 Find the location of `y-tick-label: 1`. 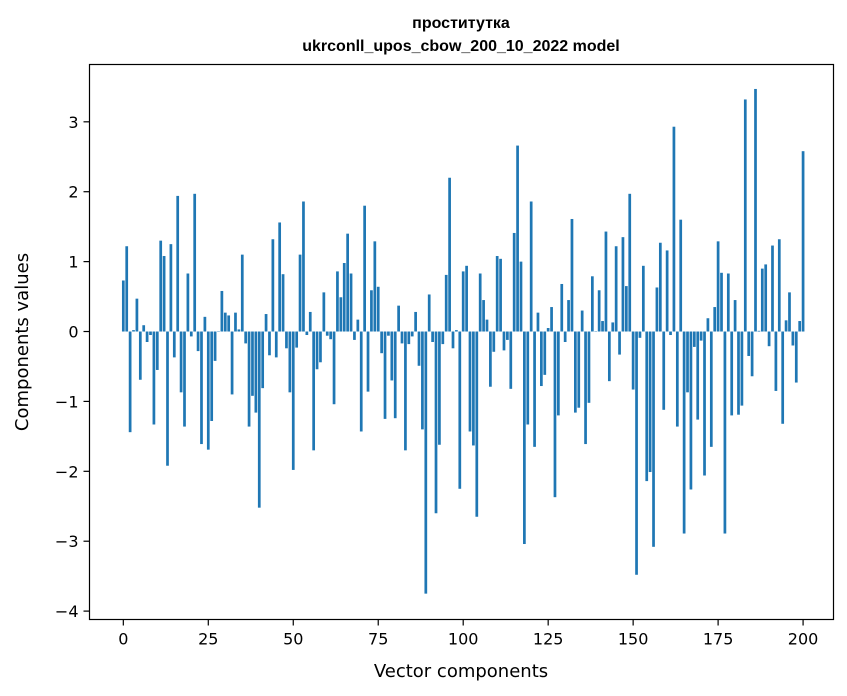

y-tick-label: 1 is located at coordinates (73, 262).